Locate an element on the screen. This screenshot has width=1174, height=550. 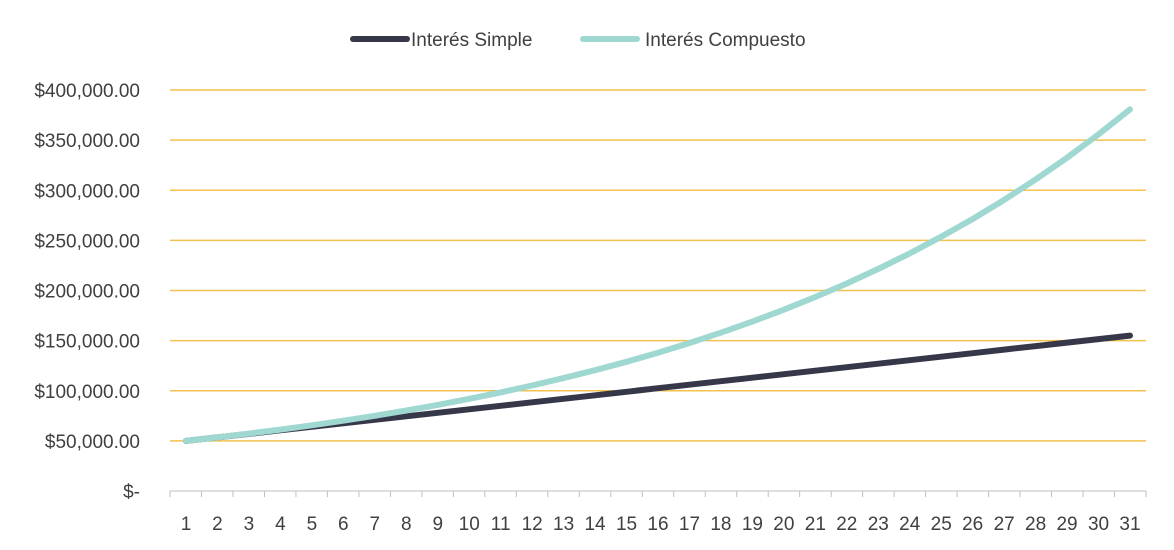
y-tick-label: $400,000.00 is located at coordinates (87, 91).